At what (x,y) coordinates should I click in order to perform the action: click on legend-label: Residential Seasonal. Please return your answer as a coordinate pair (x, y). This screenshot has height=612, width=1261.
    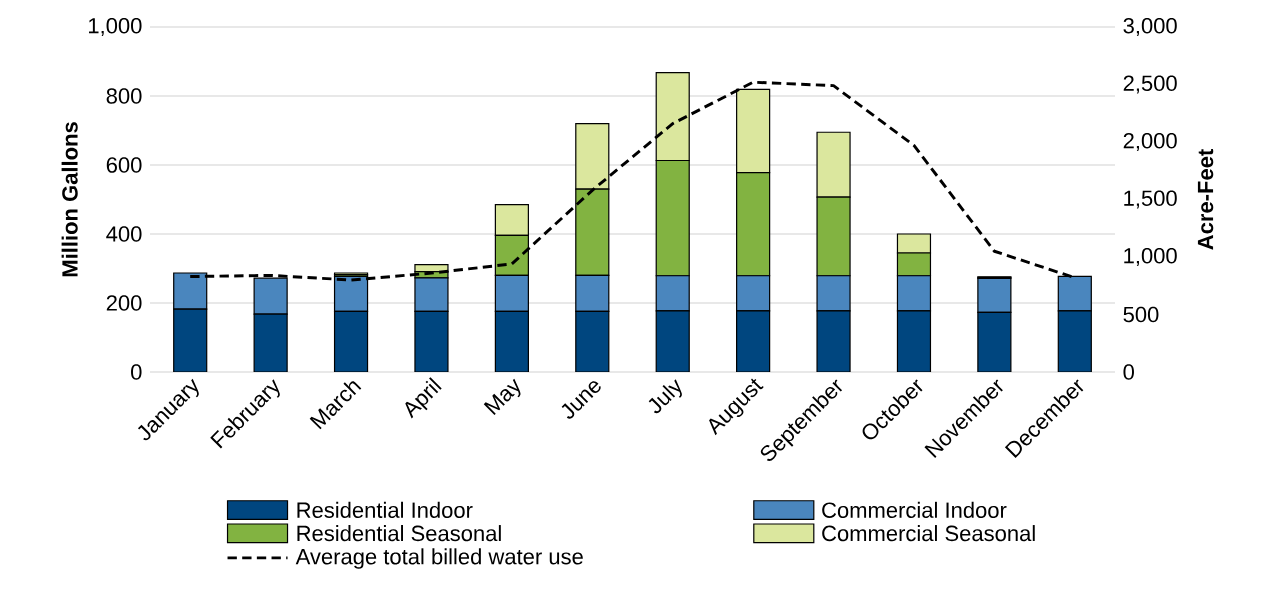
    Looking at the image, I should click on (399, 533).